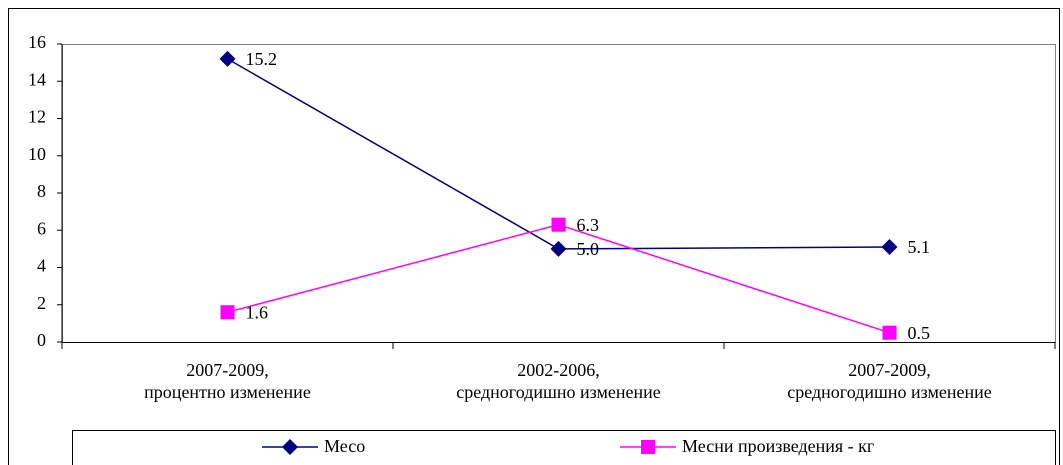 The width and height of the screenshot is (1063, 465). What do you see at coordinates (778, 446) in the screenshot?
I see `legend-label: Месни произведения - кг` at bounding box center [778, 446].